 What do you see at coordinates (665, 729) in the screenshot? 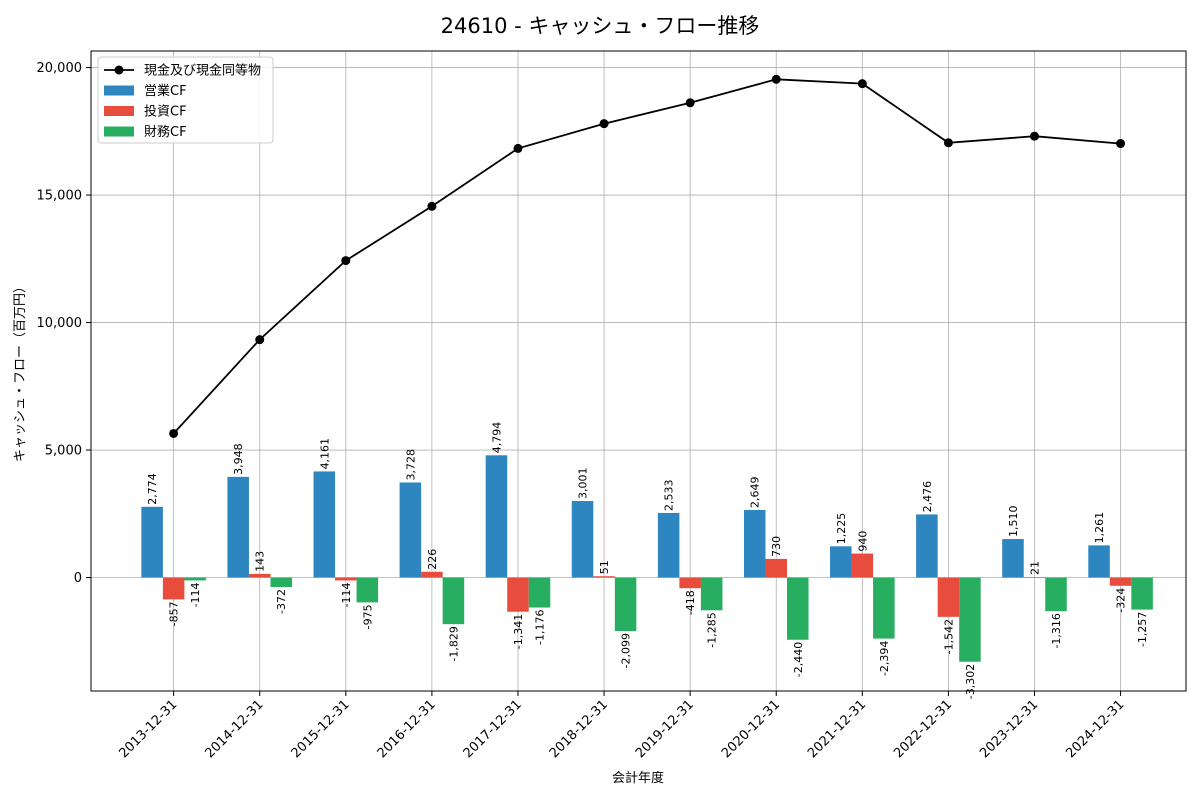
I see `x-tick-label: 2019-12-31` at bounding box center [665, 729].